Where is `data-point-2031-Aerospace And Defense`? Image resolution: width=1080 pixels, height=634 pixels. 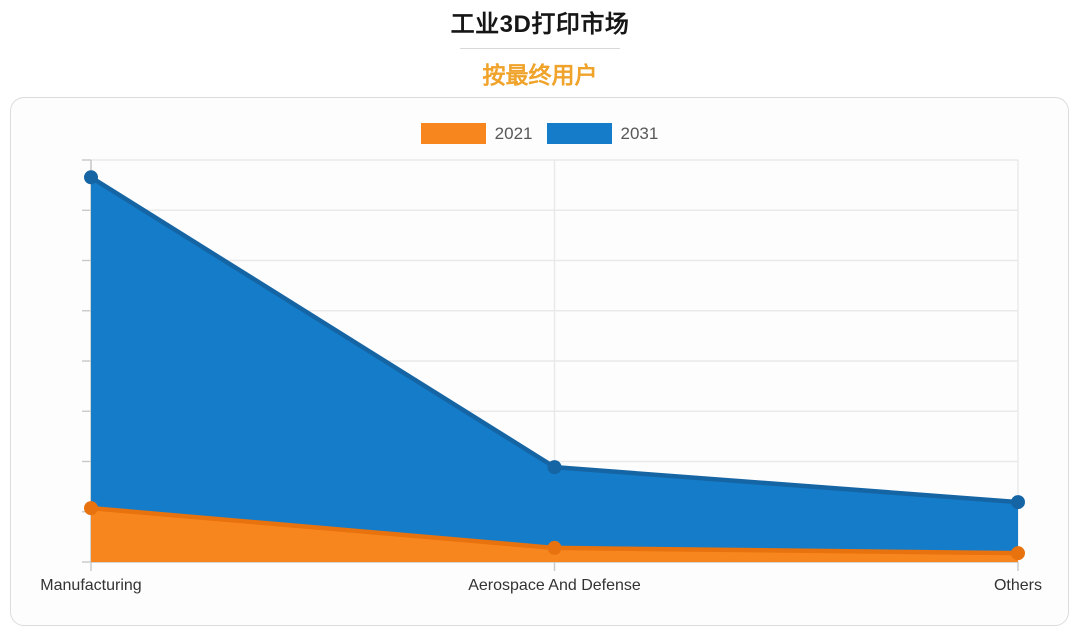
data-point-2031-Aerospace And Defense is located at coordinates (554, 467).